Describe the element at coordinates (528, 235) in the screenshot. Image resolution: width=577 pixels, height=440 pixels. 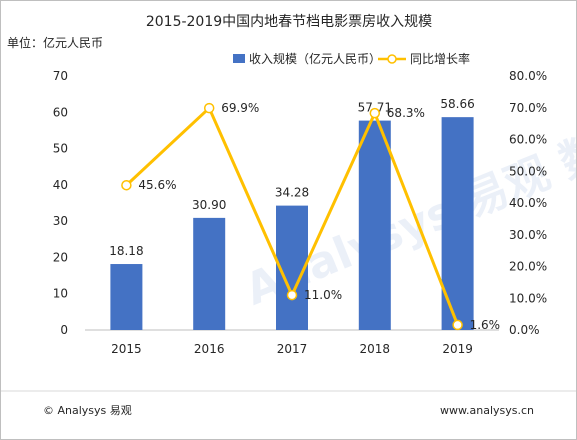
I see `y-right-tick-label: 30.0%` at that location.